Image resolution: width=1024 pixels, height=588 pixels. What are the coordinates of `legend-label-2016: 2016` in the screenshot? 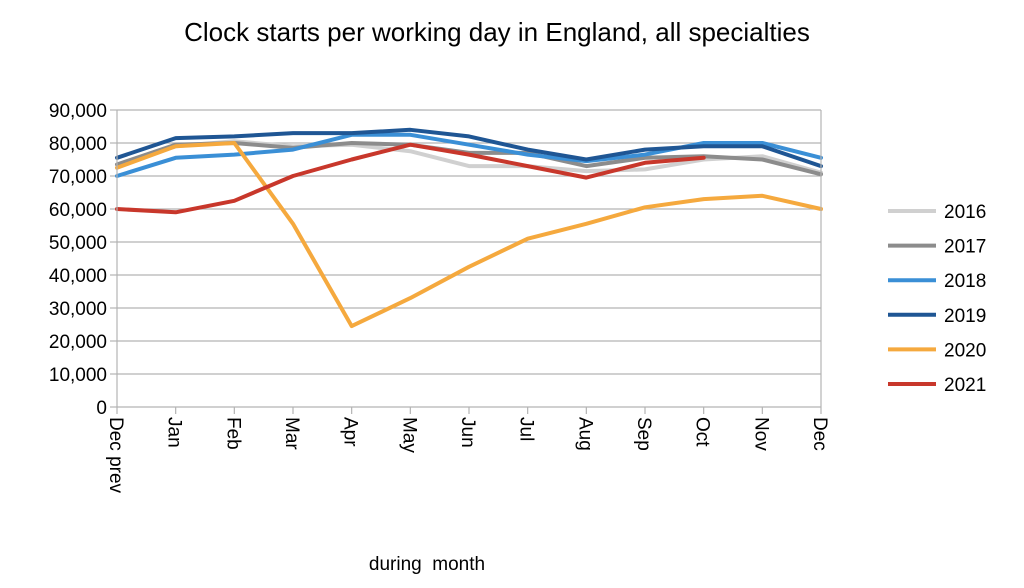 It's located at (965, 212).